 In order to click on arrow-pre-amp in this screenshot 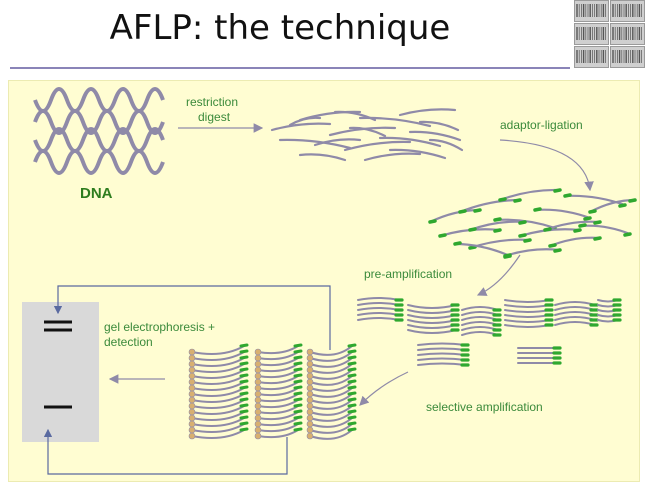, I will do `click(498, 275)`.